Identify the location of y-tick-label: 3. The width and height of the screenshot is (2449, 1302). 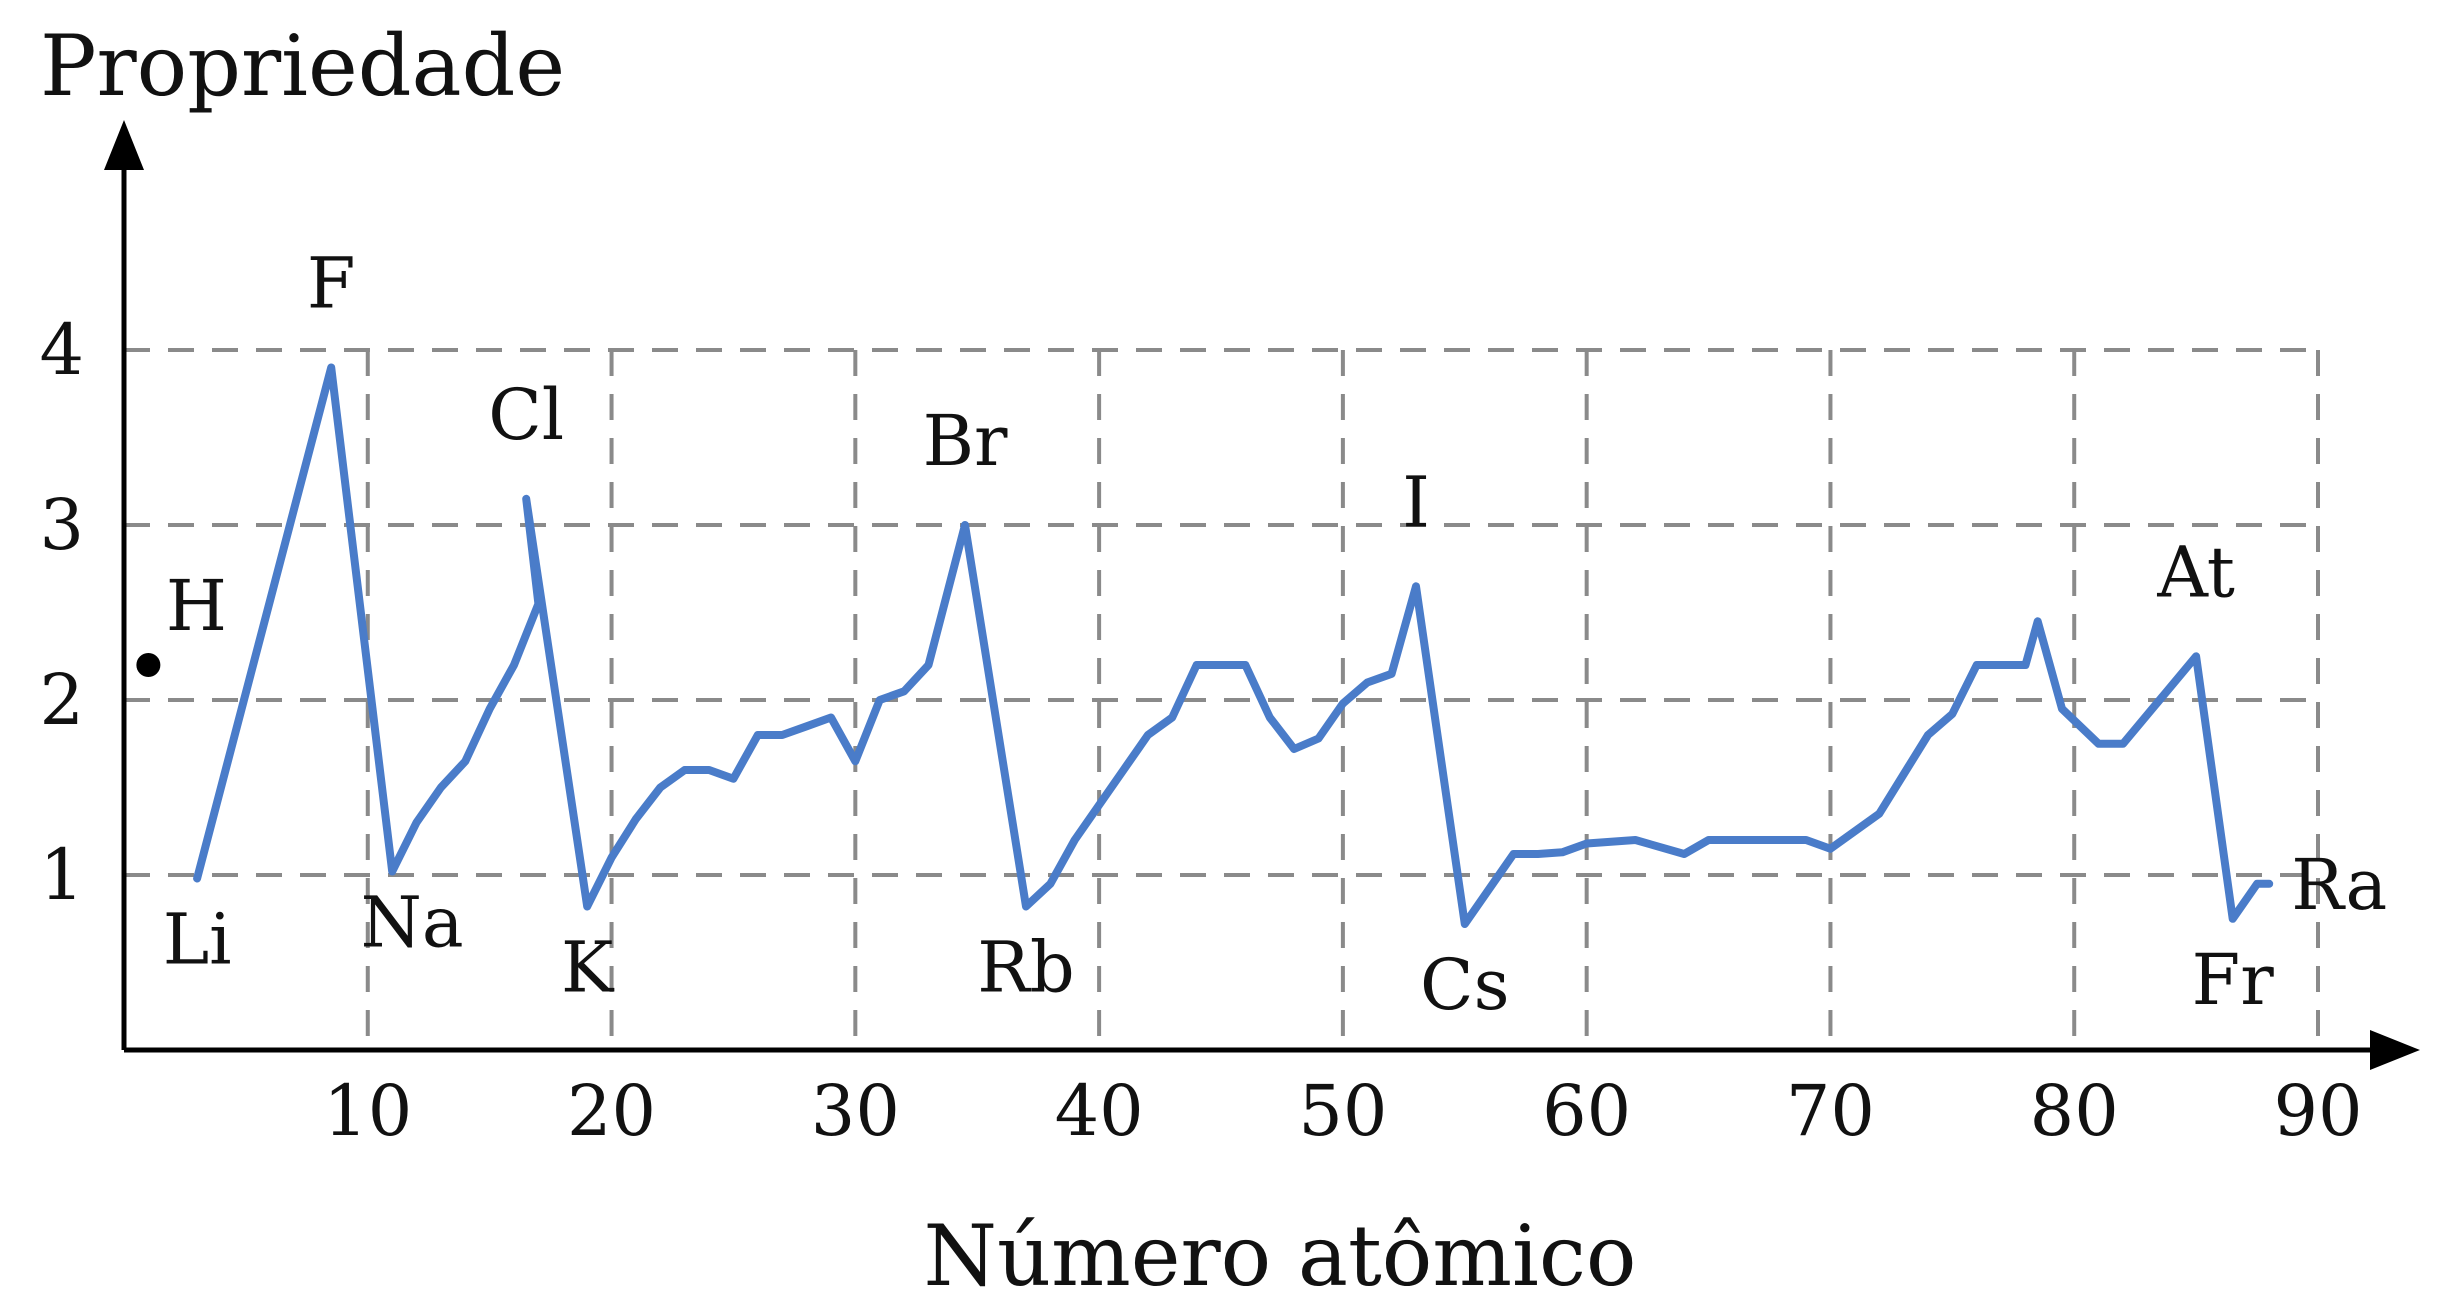
(61, 525).